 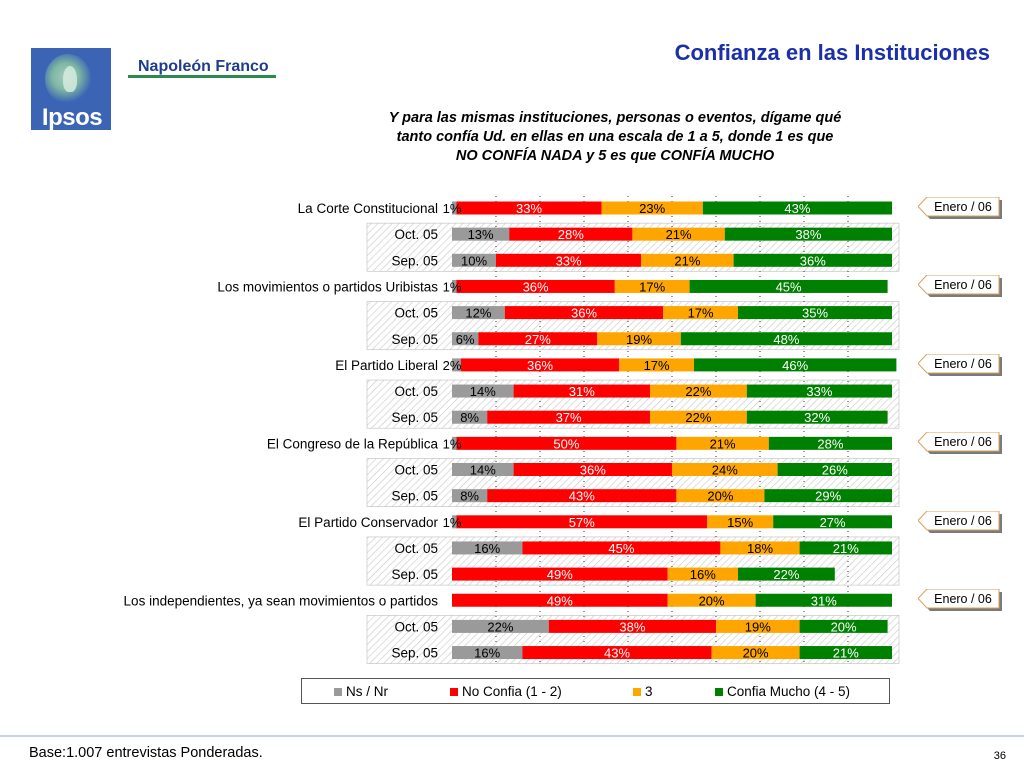 I want to click on data-label: 24%, so click(x=725, y=470).